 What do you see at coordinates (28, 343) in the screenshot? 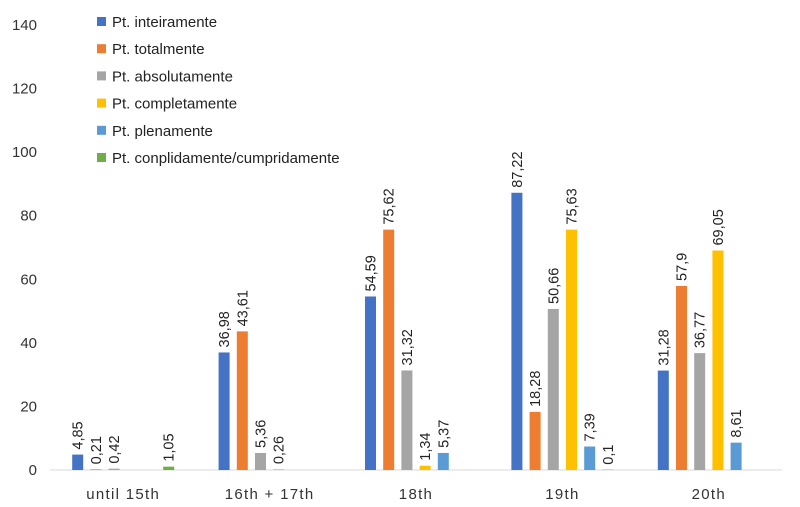
I see `y-tick-label: 40` at bounding box center [28, 343].